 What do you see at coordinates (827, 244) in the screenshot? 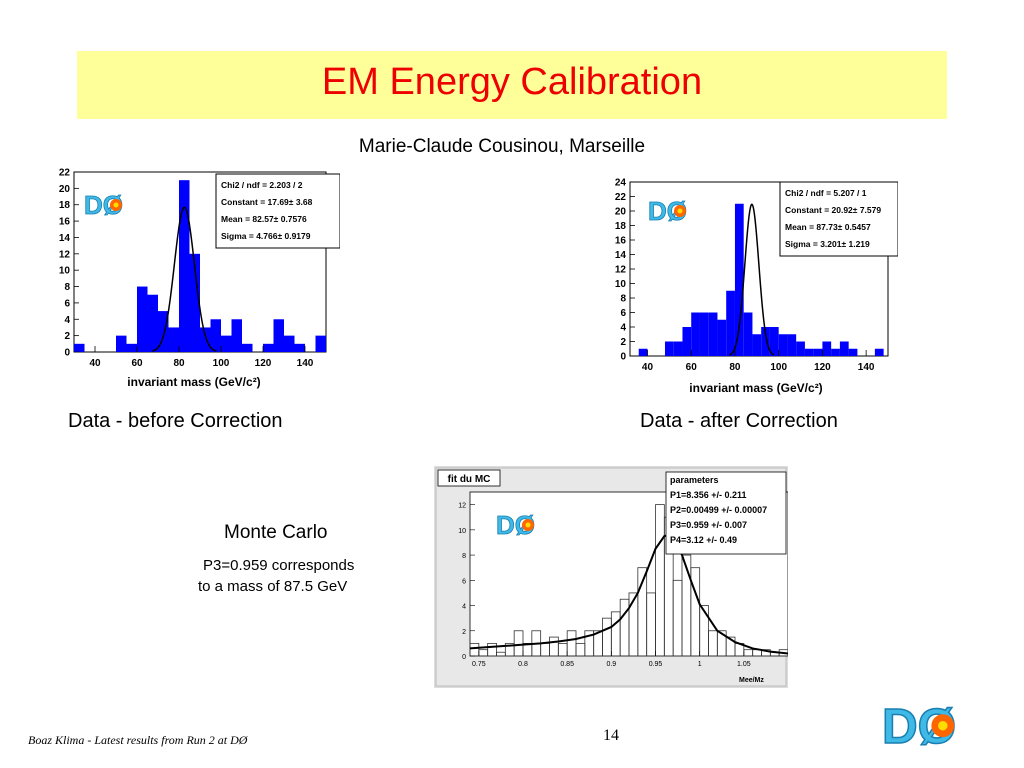
I see `fit-stat-line: Sigma = 3.201± 1.219` at bounding box center [827, 244].